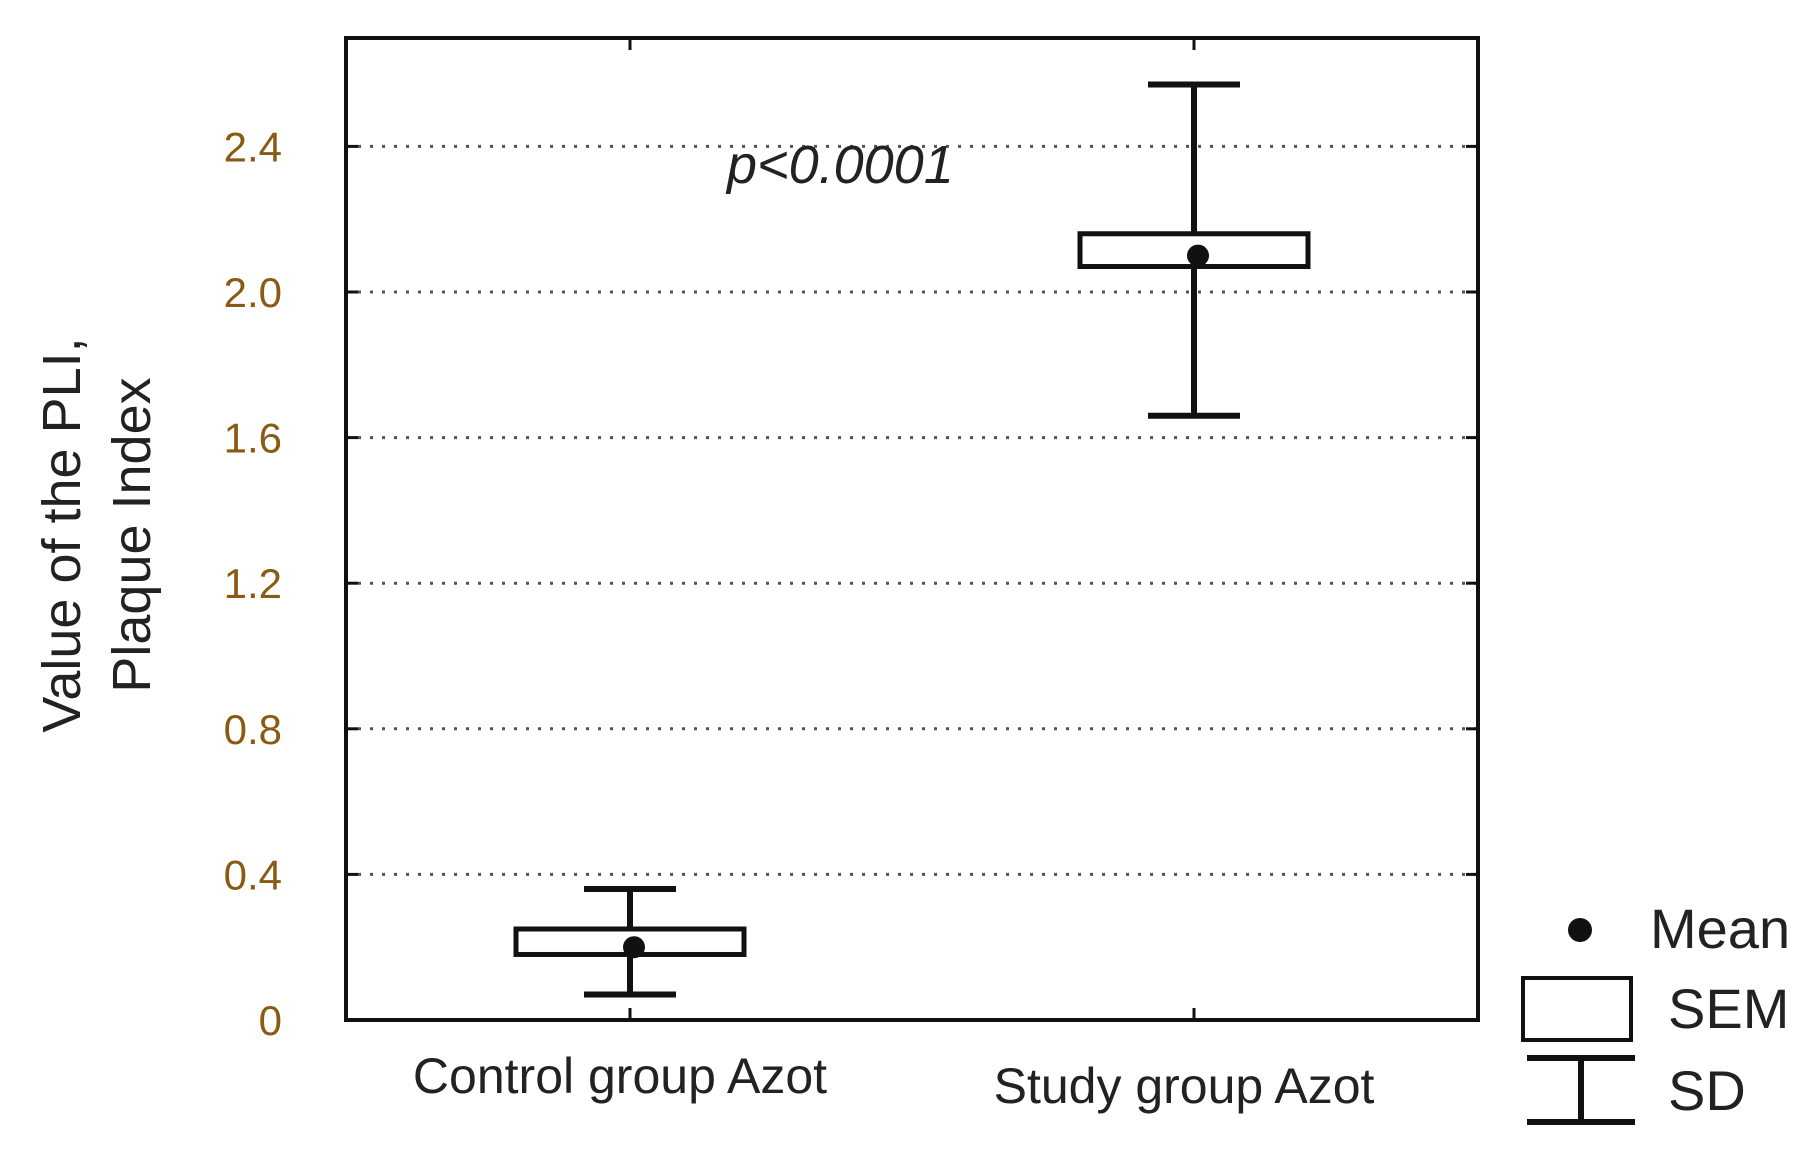 This screenshot has height=1151, width=1814. What do you see at coordinates (132, 534) in the screenshot?
I see `y-axis-title-line-2: Plaque Index` at bounding box center [132, 534].